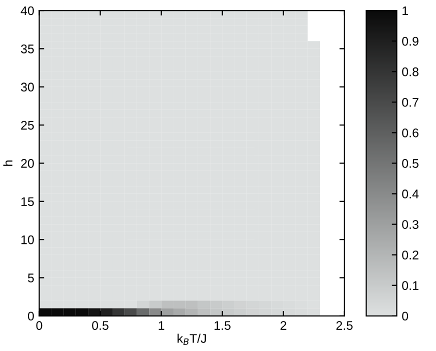 The image size is (436, 351). I want to click on color-bar-label: 0.5, so click(410, 163).